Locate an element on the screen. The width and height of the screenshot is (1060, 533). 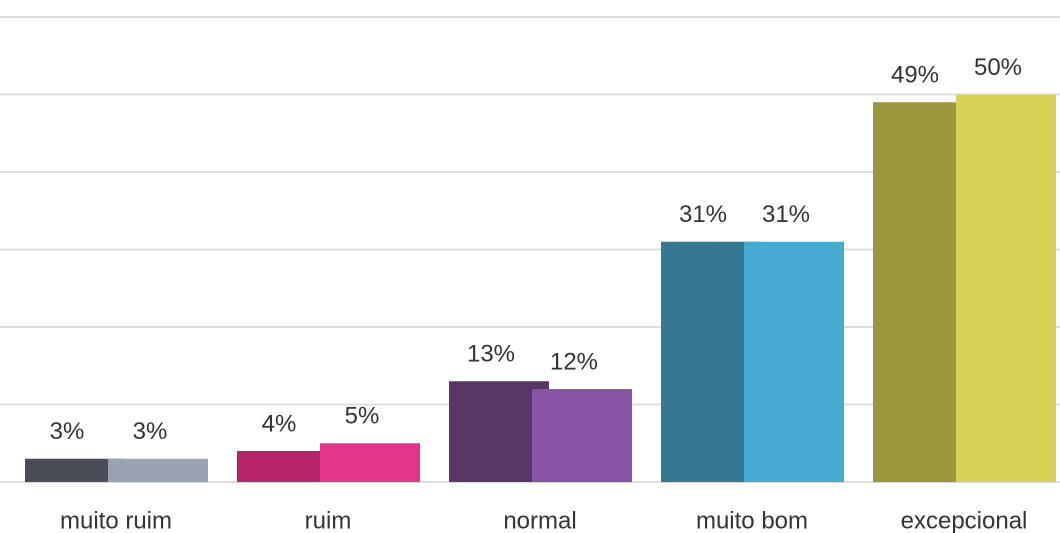
value-label: 50% is located at coordinates (998, 67).